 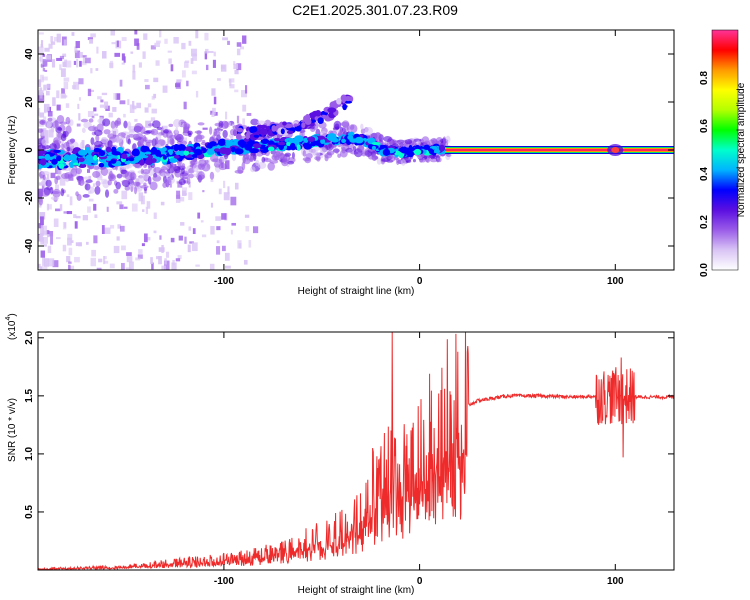 I want to click on y-tick-label: 1.0, so click(x=29, y=454).